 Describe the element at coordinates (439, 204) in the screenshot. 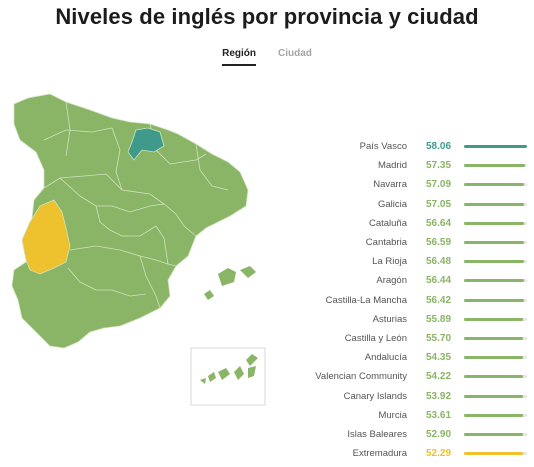

I see `region-score: 57.05` at that location.